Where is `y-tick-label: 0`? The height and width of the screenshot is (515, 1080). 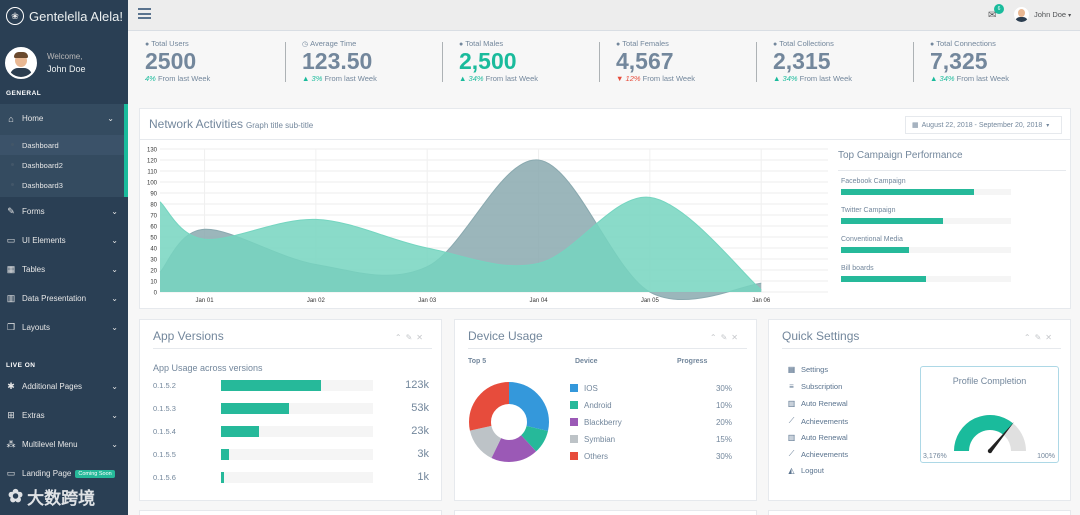
y-tick-label: 0 is located at coordinates (156, 294).